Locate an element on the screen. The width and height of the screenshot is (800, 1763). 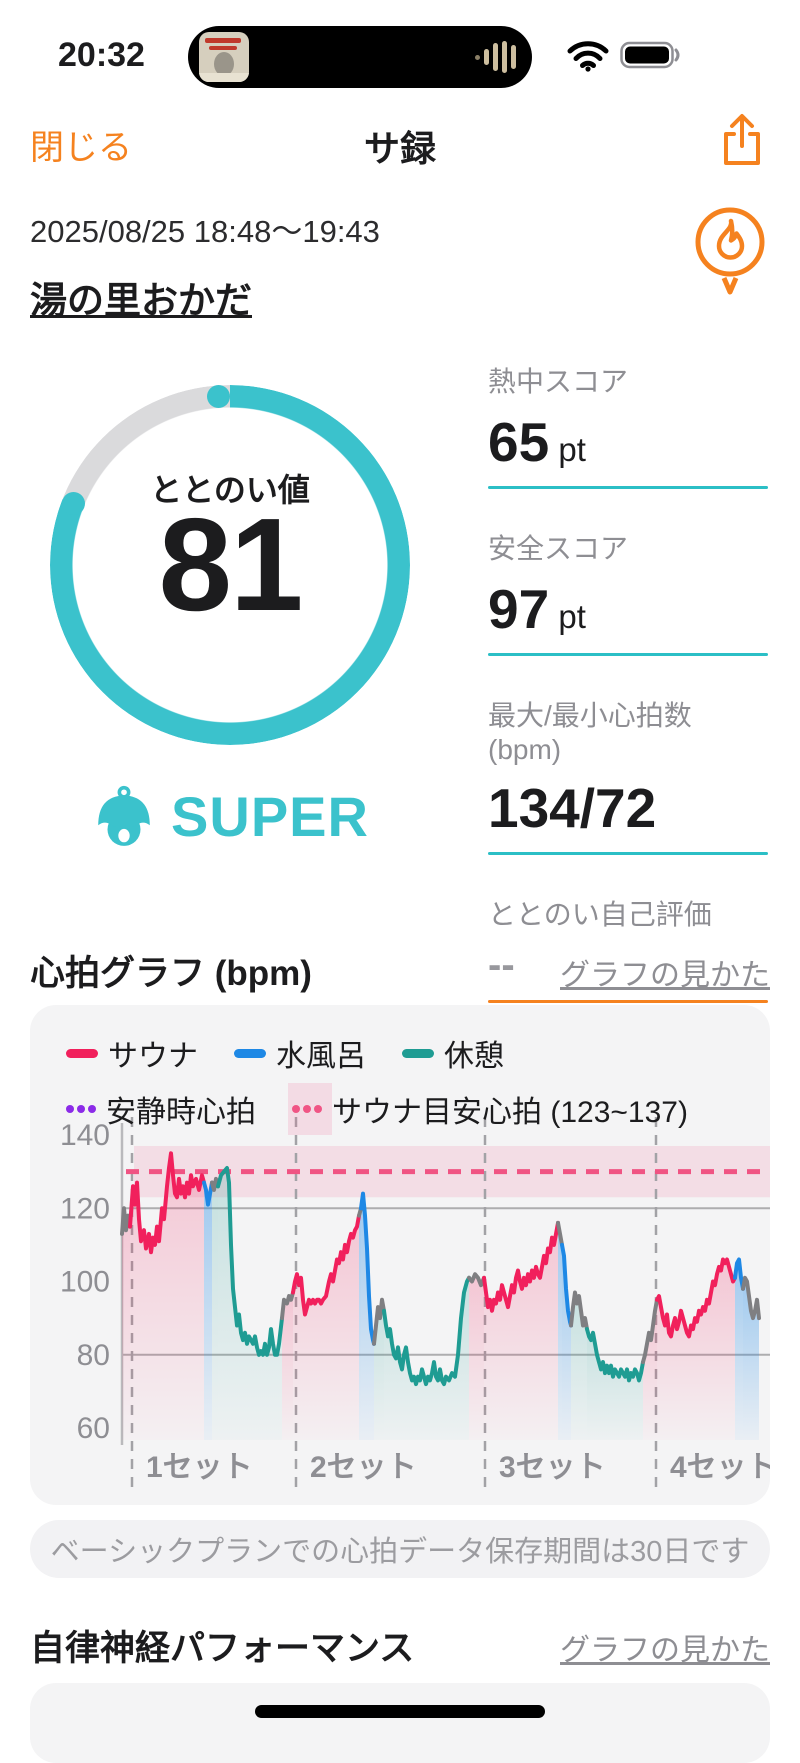
now-playing-artwork is located at coordinates (224, 57).